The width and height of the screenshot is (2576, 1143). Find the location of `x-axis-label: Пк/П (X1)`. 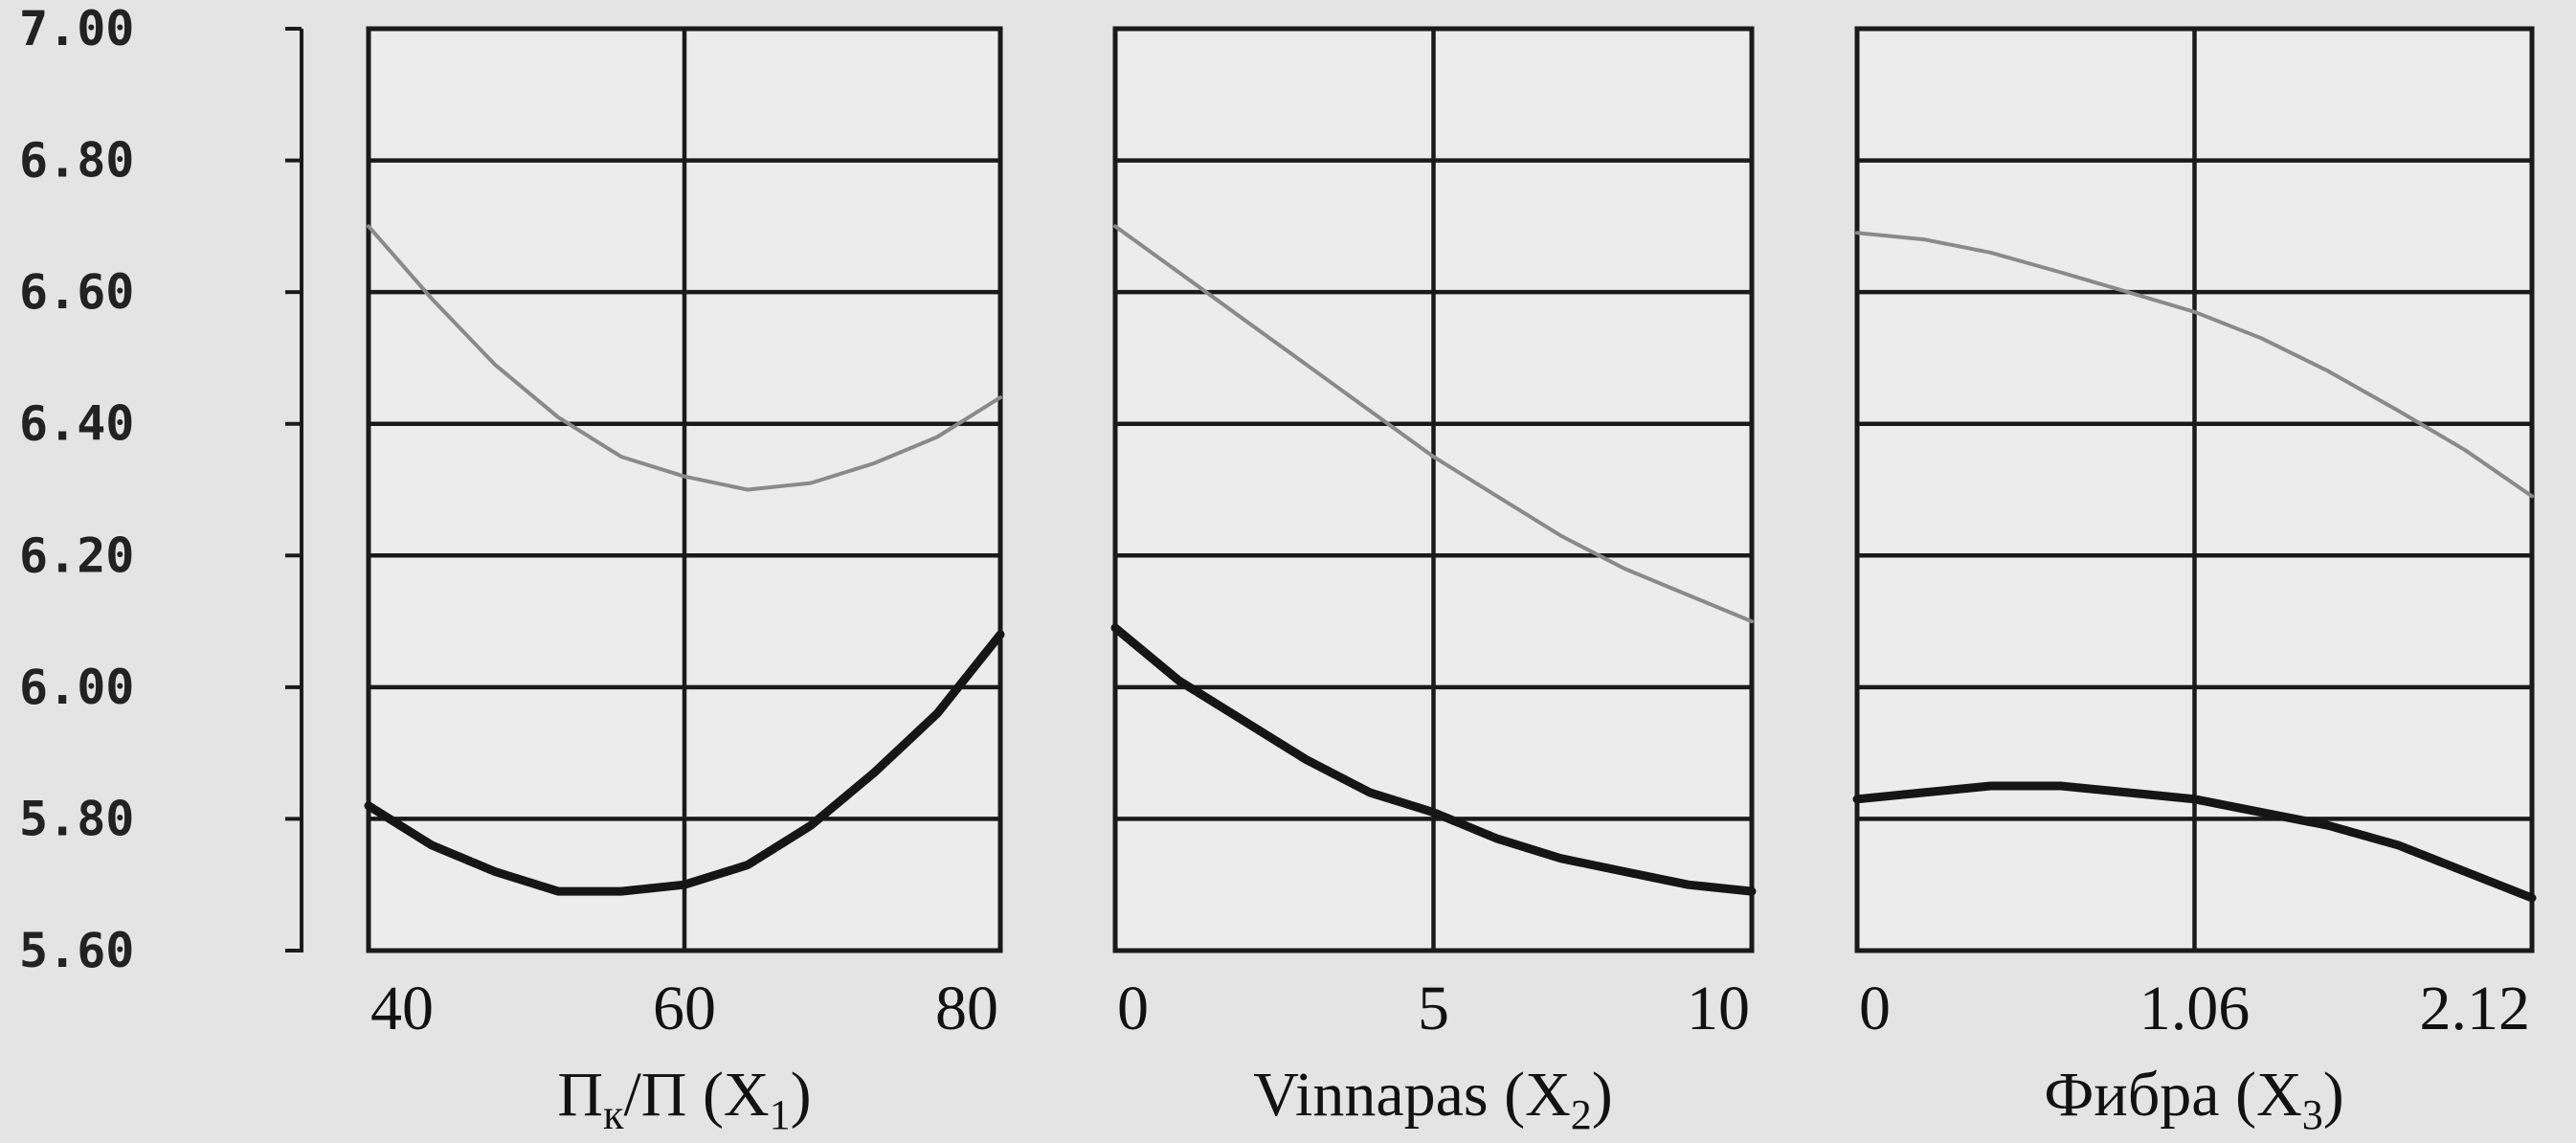

x-axis-label: Пк/П (X1) is located at coordinates (684, 1099).